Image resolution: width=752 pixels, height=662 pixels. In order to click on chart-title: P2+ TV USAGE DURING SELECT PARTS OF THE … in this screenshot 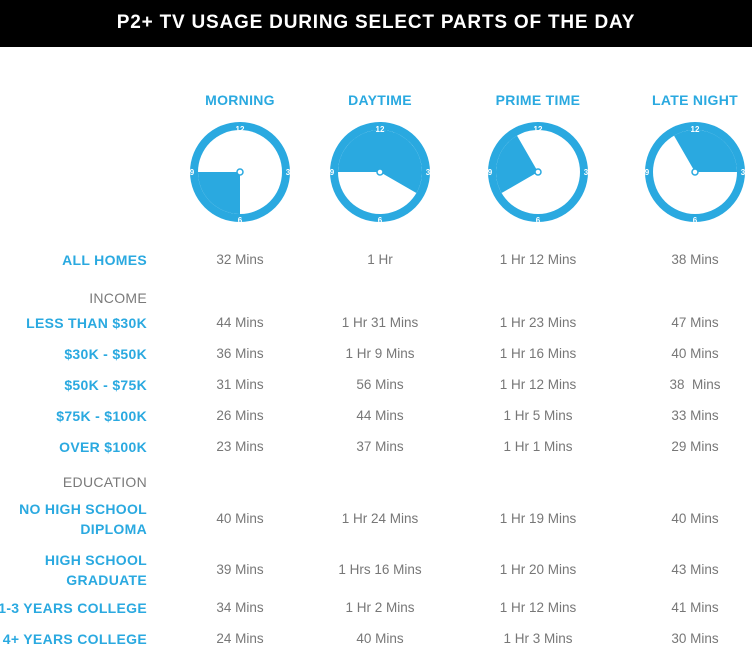, I will do `click(376, 22)`.